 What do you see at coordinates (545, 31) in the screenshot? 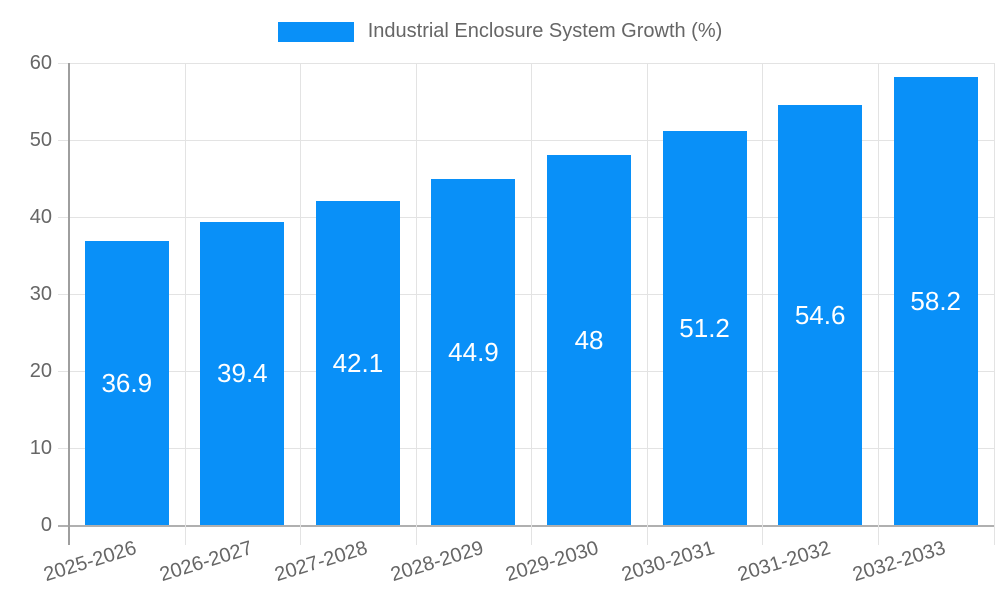
I see `legend-label: Industrial Enclosure System Growth (%)` at bounding box center [545, 31].